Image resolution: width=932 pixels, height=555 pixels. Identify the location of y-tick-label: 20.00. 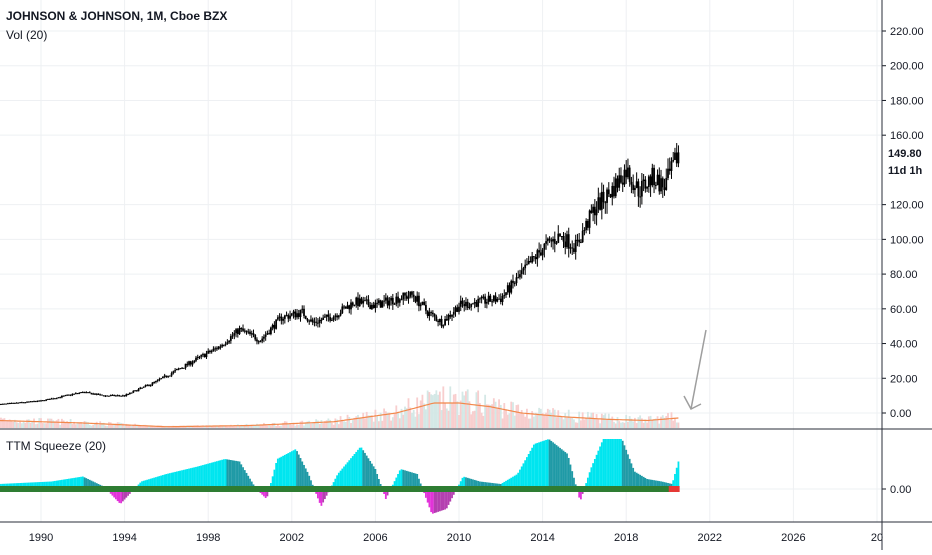
(904, 379).